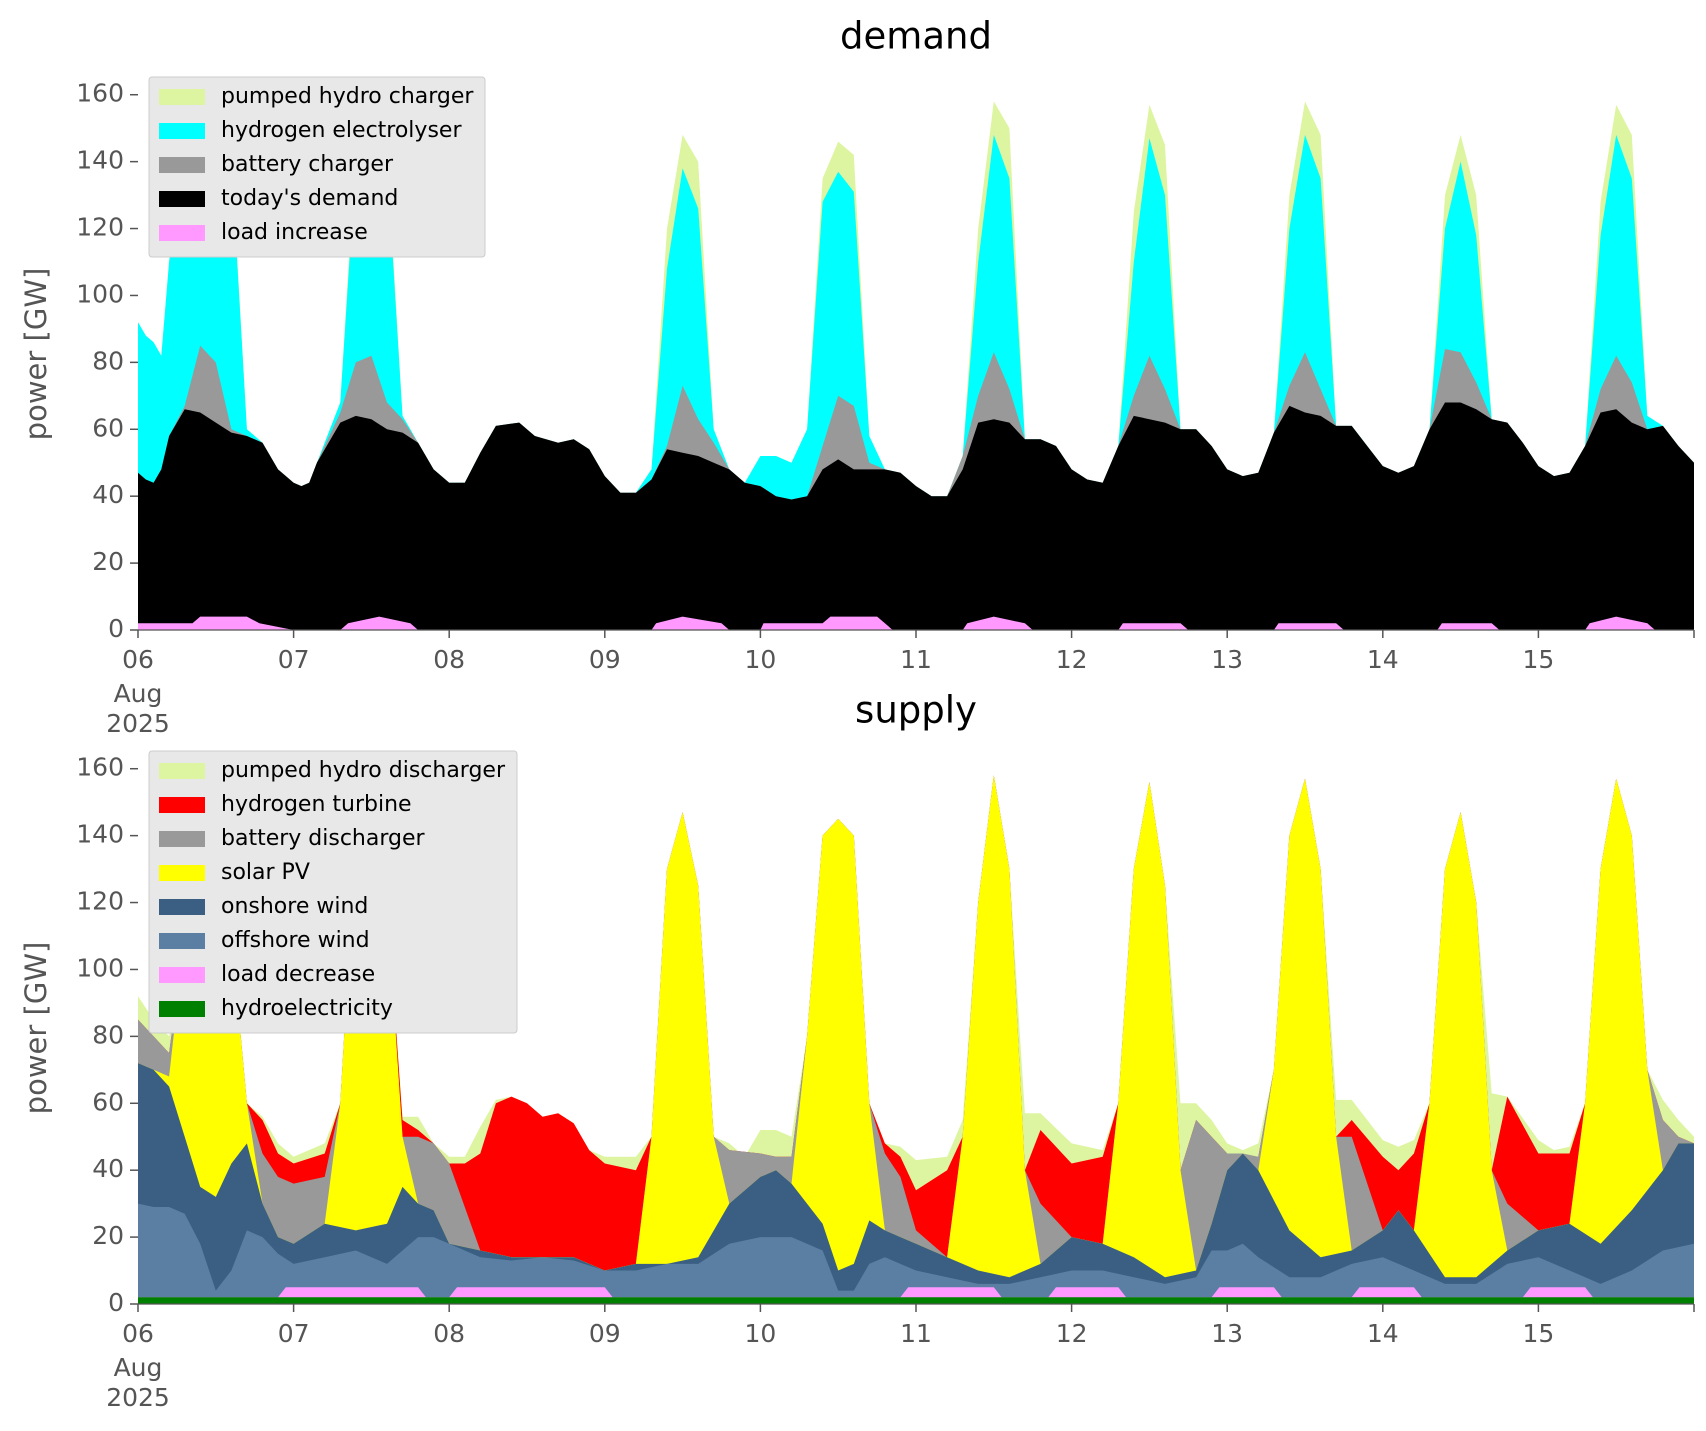  Describe the element at coordinates (341, 130) in the screenshot. I see `legend-label: hydrogen electrolyser` at that location.